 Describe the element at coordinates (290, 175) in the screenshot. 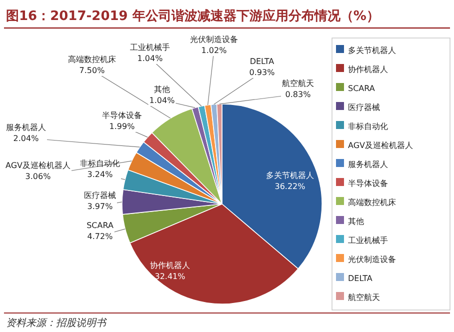

I see `slice-label: 多关节机器人` at that location.